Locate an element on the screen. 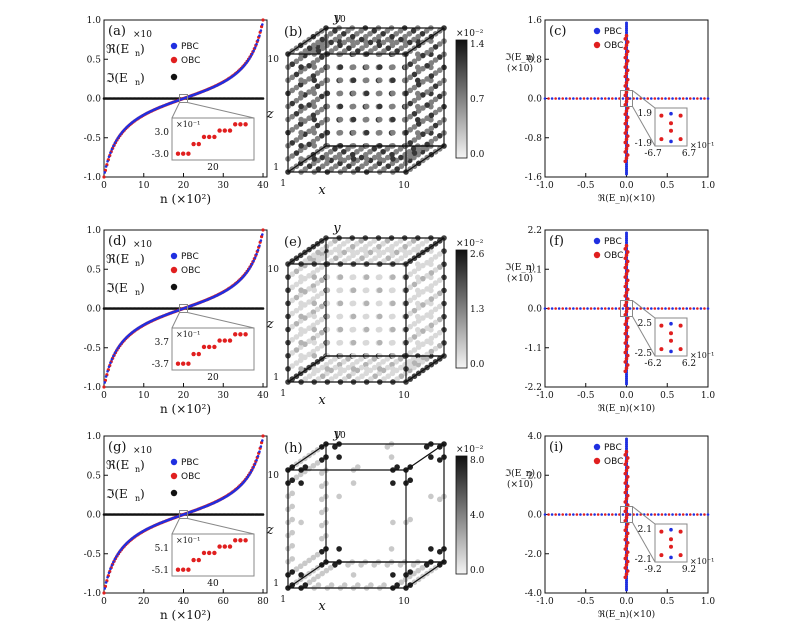 Image resolution: width=795 pixels, height=629 pixels. y-tick-label: 0.0 is located at coordinates (535, 100).